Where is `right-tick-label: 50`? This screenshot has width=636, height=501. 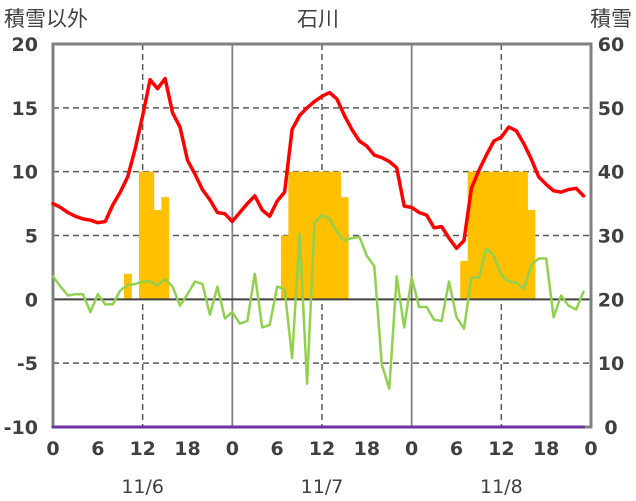
right-tick-label: 50 is located at coordinates (611, 109).